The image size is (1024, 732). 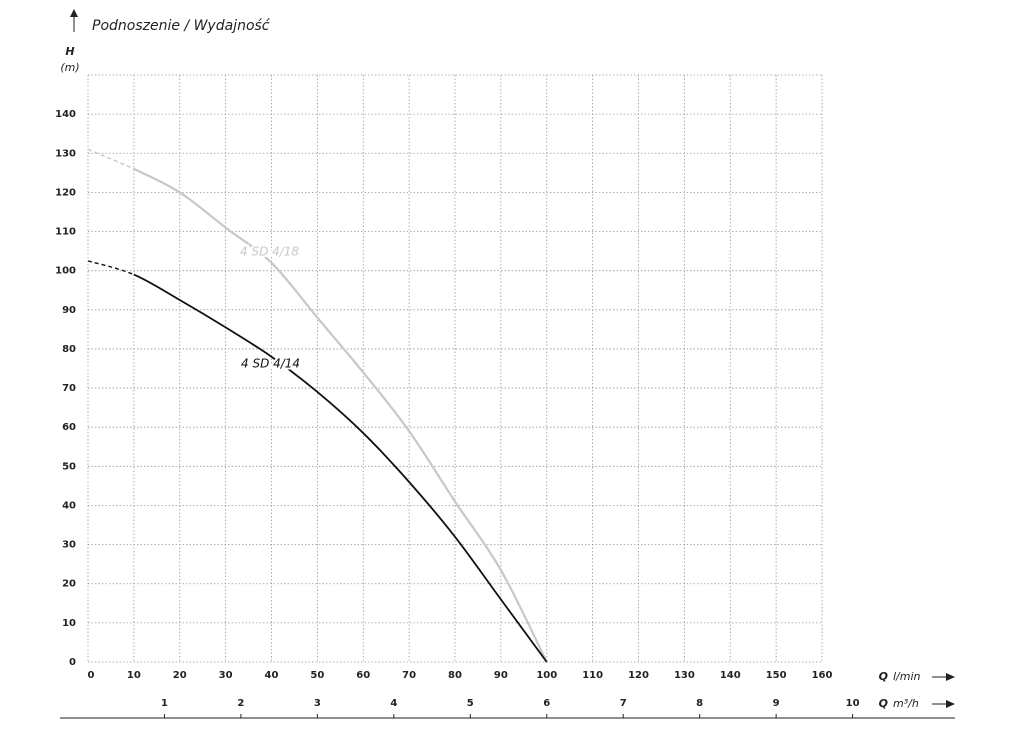 What do you see at coordinates (69, 505) in the screenshot?
I see `y-tick-label: 40` at bounding box center [69, 505].